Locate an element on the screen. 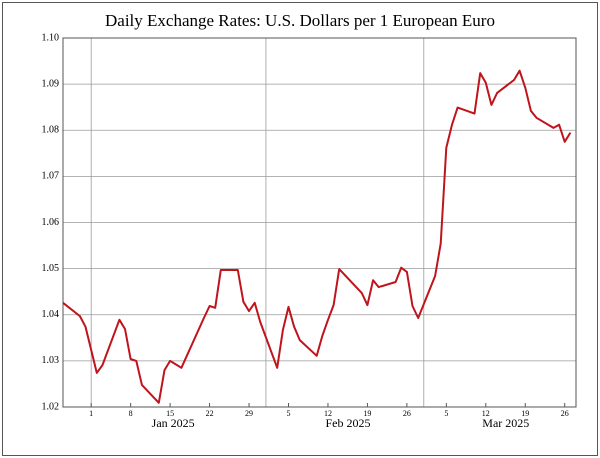  y-tick-label: 1.09 is located at coordinates (51, 83).